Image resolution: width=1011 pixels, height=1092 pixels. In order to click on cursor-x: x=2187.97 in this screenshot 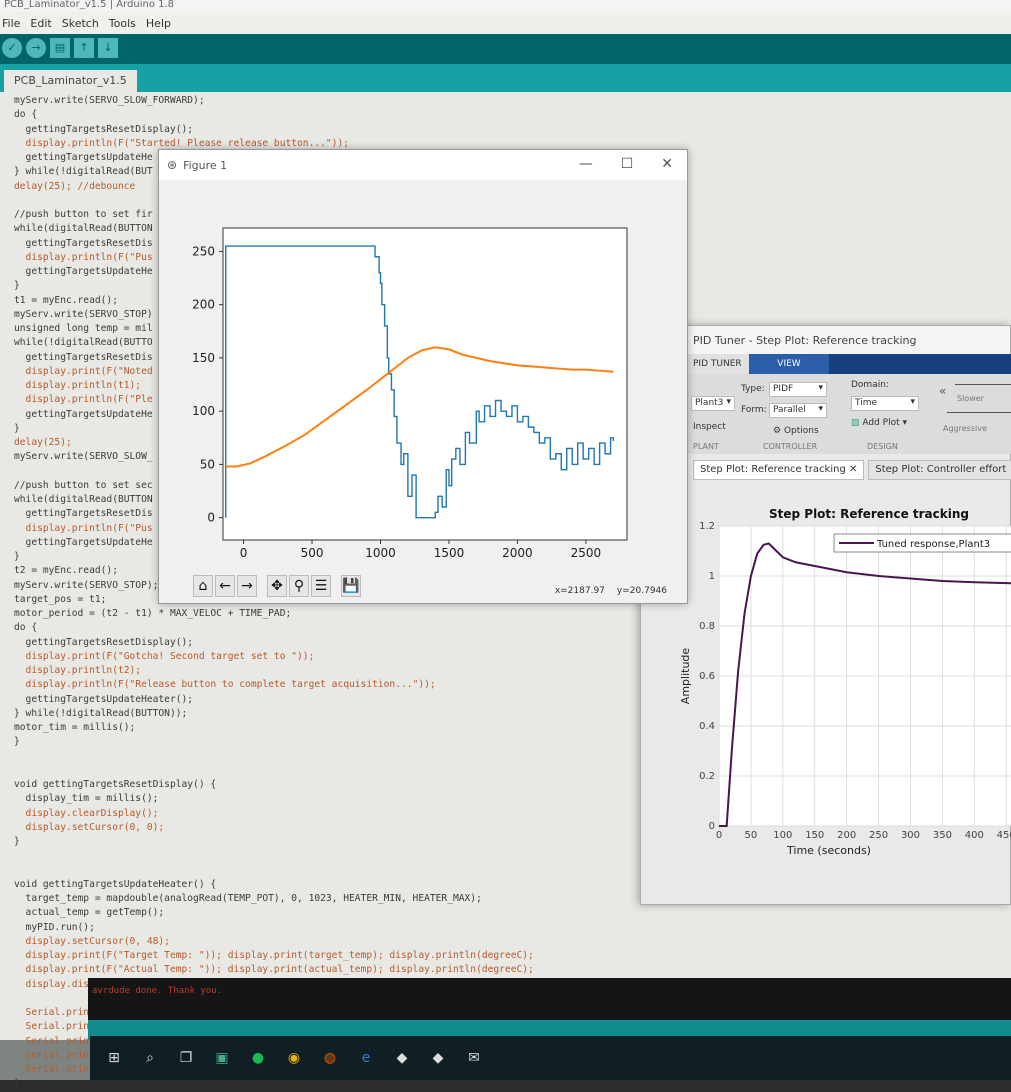, I will do `click(579, 591)`.